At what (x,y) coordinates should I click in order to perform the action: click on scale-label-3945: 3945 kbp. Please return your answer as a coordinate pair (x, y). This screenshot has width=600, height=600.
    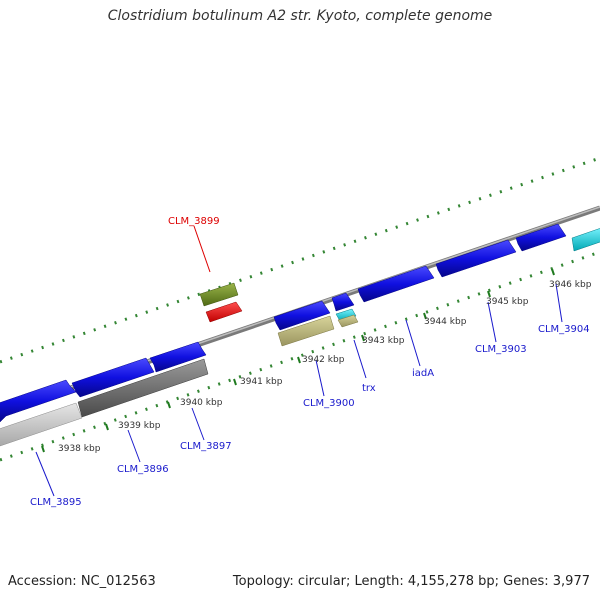
    Looking at the image, I should click on (507, 302).